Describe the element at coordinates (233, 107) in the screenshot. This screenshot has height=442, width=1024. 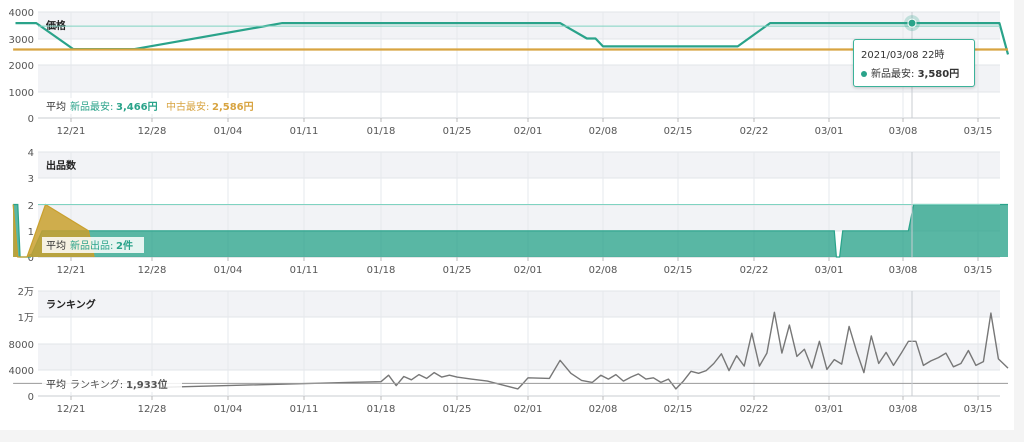
I see `average-value: 2,586円` at that location.